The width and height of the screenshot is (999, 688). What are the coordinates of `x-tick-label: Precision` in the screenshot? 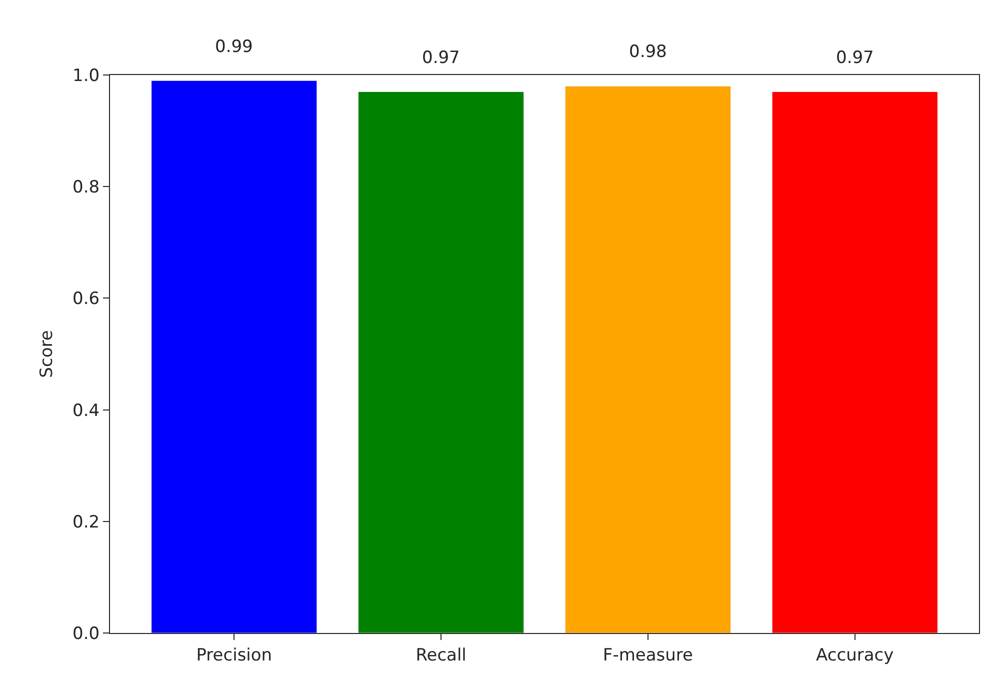 It's located at (234, 655).